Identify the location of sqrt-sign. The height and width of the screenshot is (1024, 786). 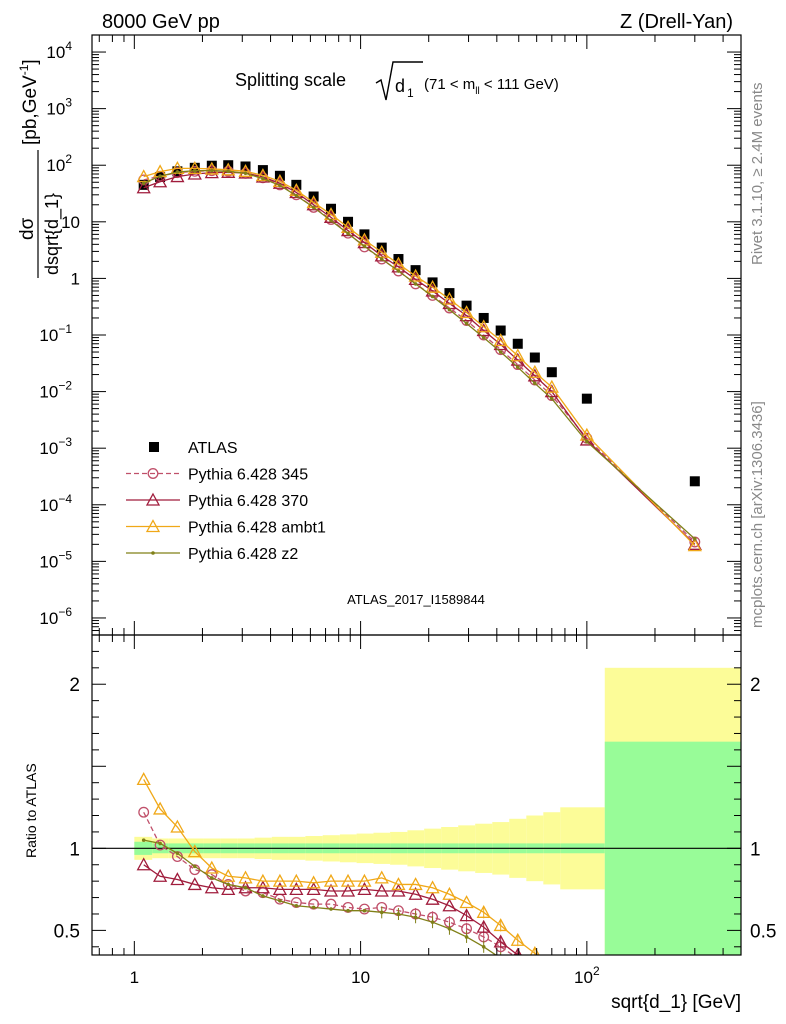
(399, 81).